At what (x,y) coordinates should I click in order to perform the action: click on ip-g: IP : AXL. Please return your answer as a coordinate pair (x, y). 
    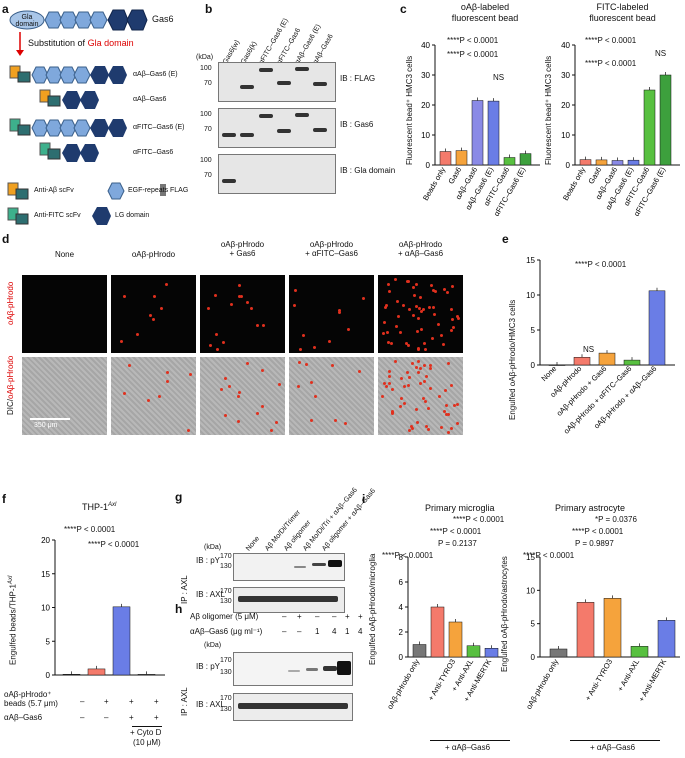
    Looking at the image, I should click on (184, 589).